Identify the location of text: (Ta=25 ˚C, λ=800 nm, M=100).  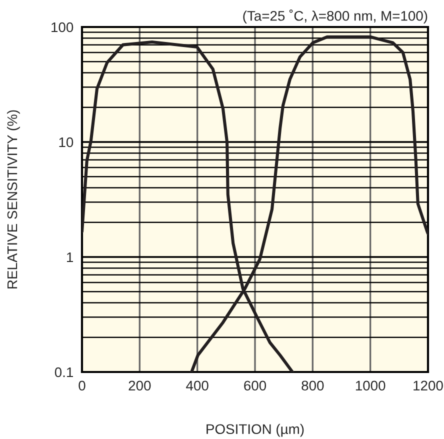
(335, 16).